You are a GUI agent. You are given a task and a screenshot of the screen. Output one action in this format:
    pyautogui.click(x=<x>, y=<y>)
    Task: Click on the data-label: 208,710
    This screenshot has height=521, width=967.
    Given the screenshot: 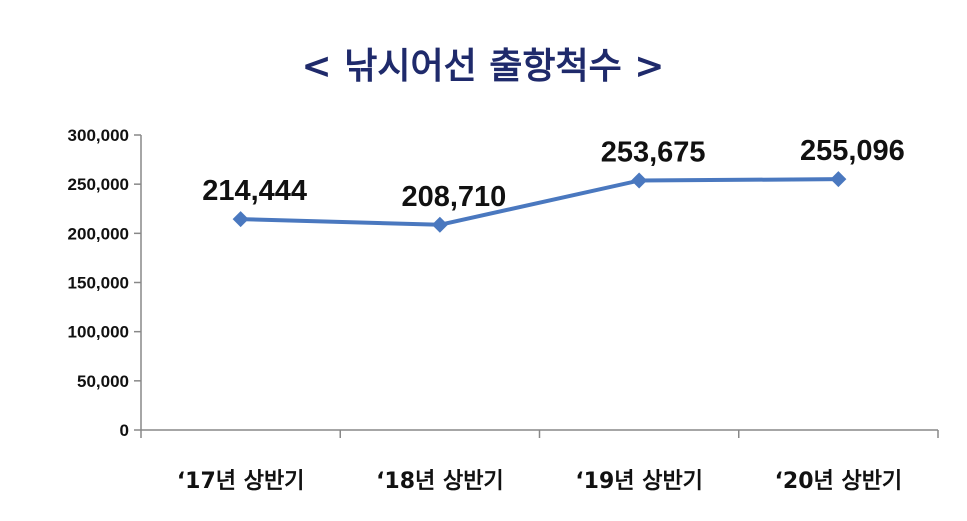 What is the action you would take?
    pyautogui.click(x=453, y=197)
    